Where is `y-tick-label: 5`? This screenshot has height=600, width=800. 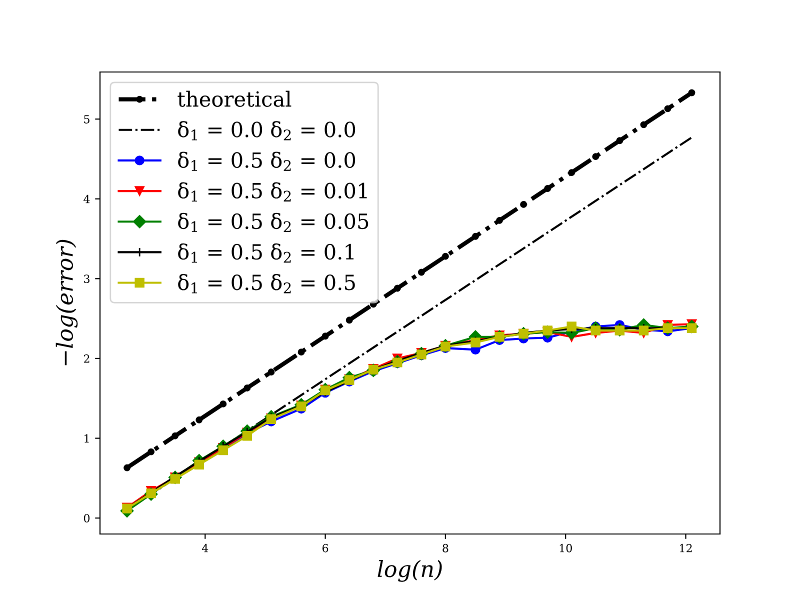
y-tick-label: 5 is located at coordinates (87, 119).